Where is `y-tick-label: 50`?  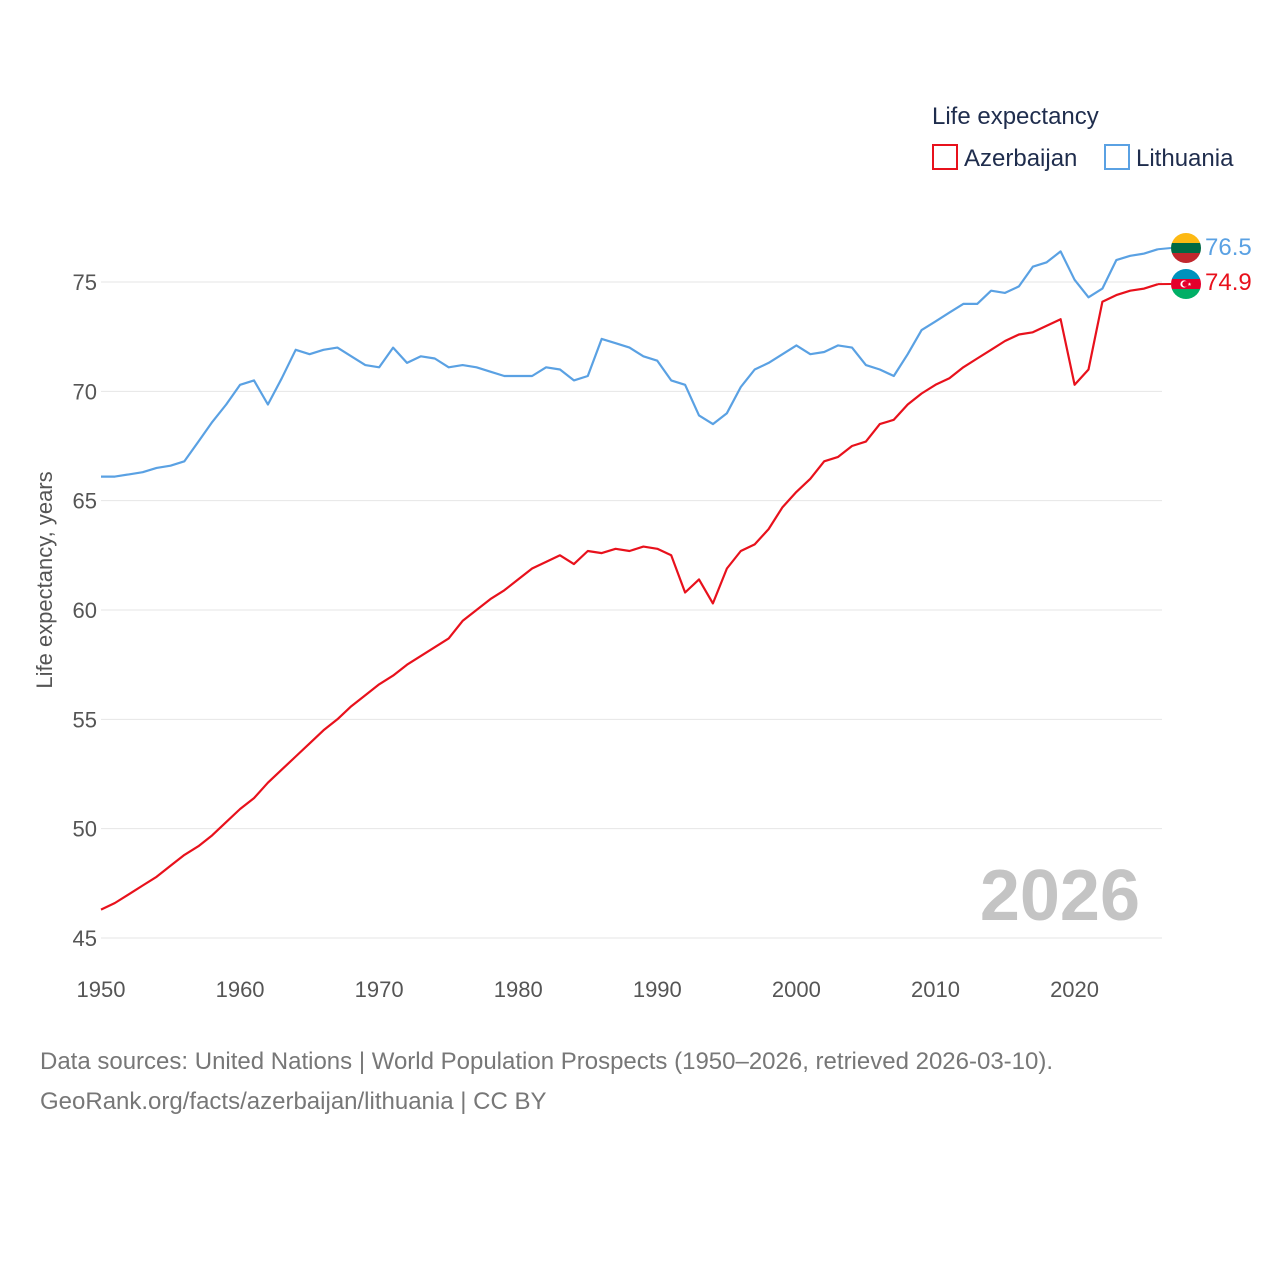
y-tick-label: 50 is located at coordinates (85, 829).